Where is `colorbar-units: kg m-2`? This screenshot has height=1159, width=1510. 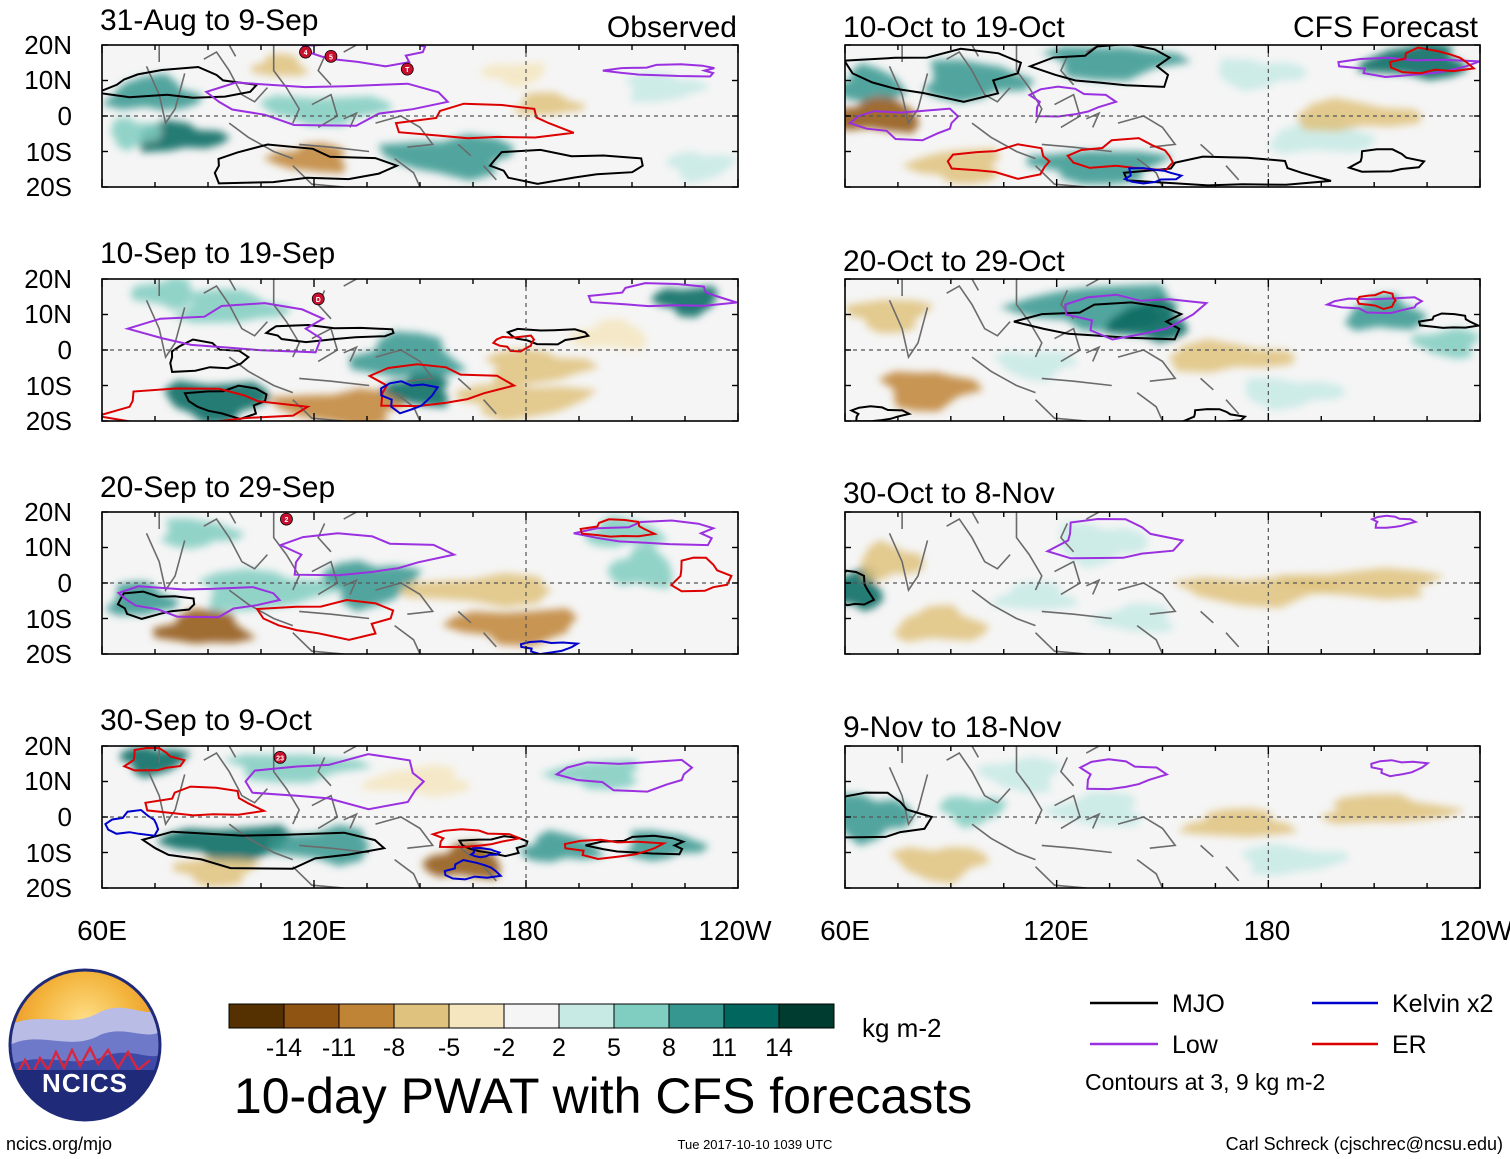 colorbar-units: kg m-2 is located at coordinates (901, 1028).